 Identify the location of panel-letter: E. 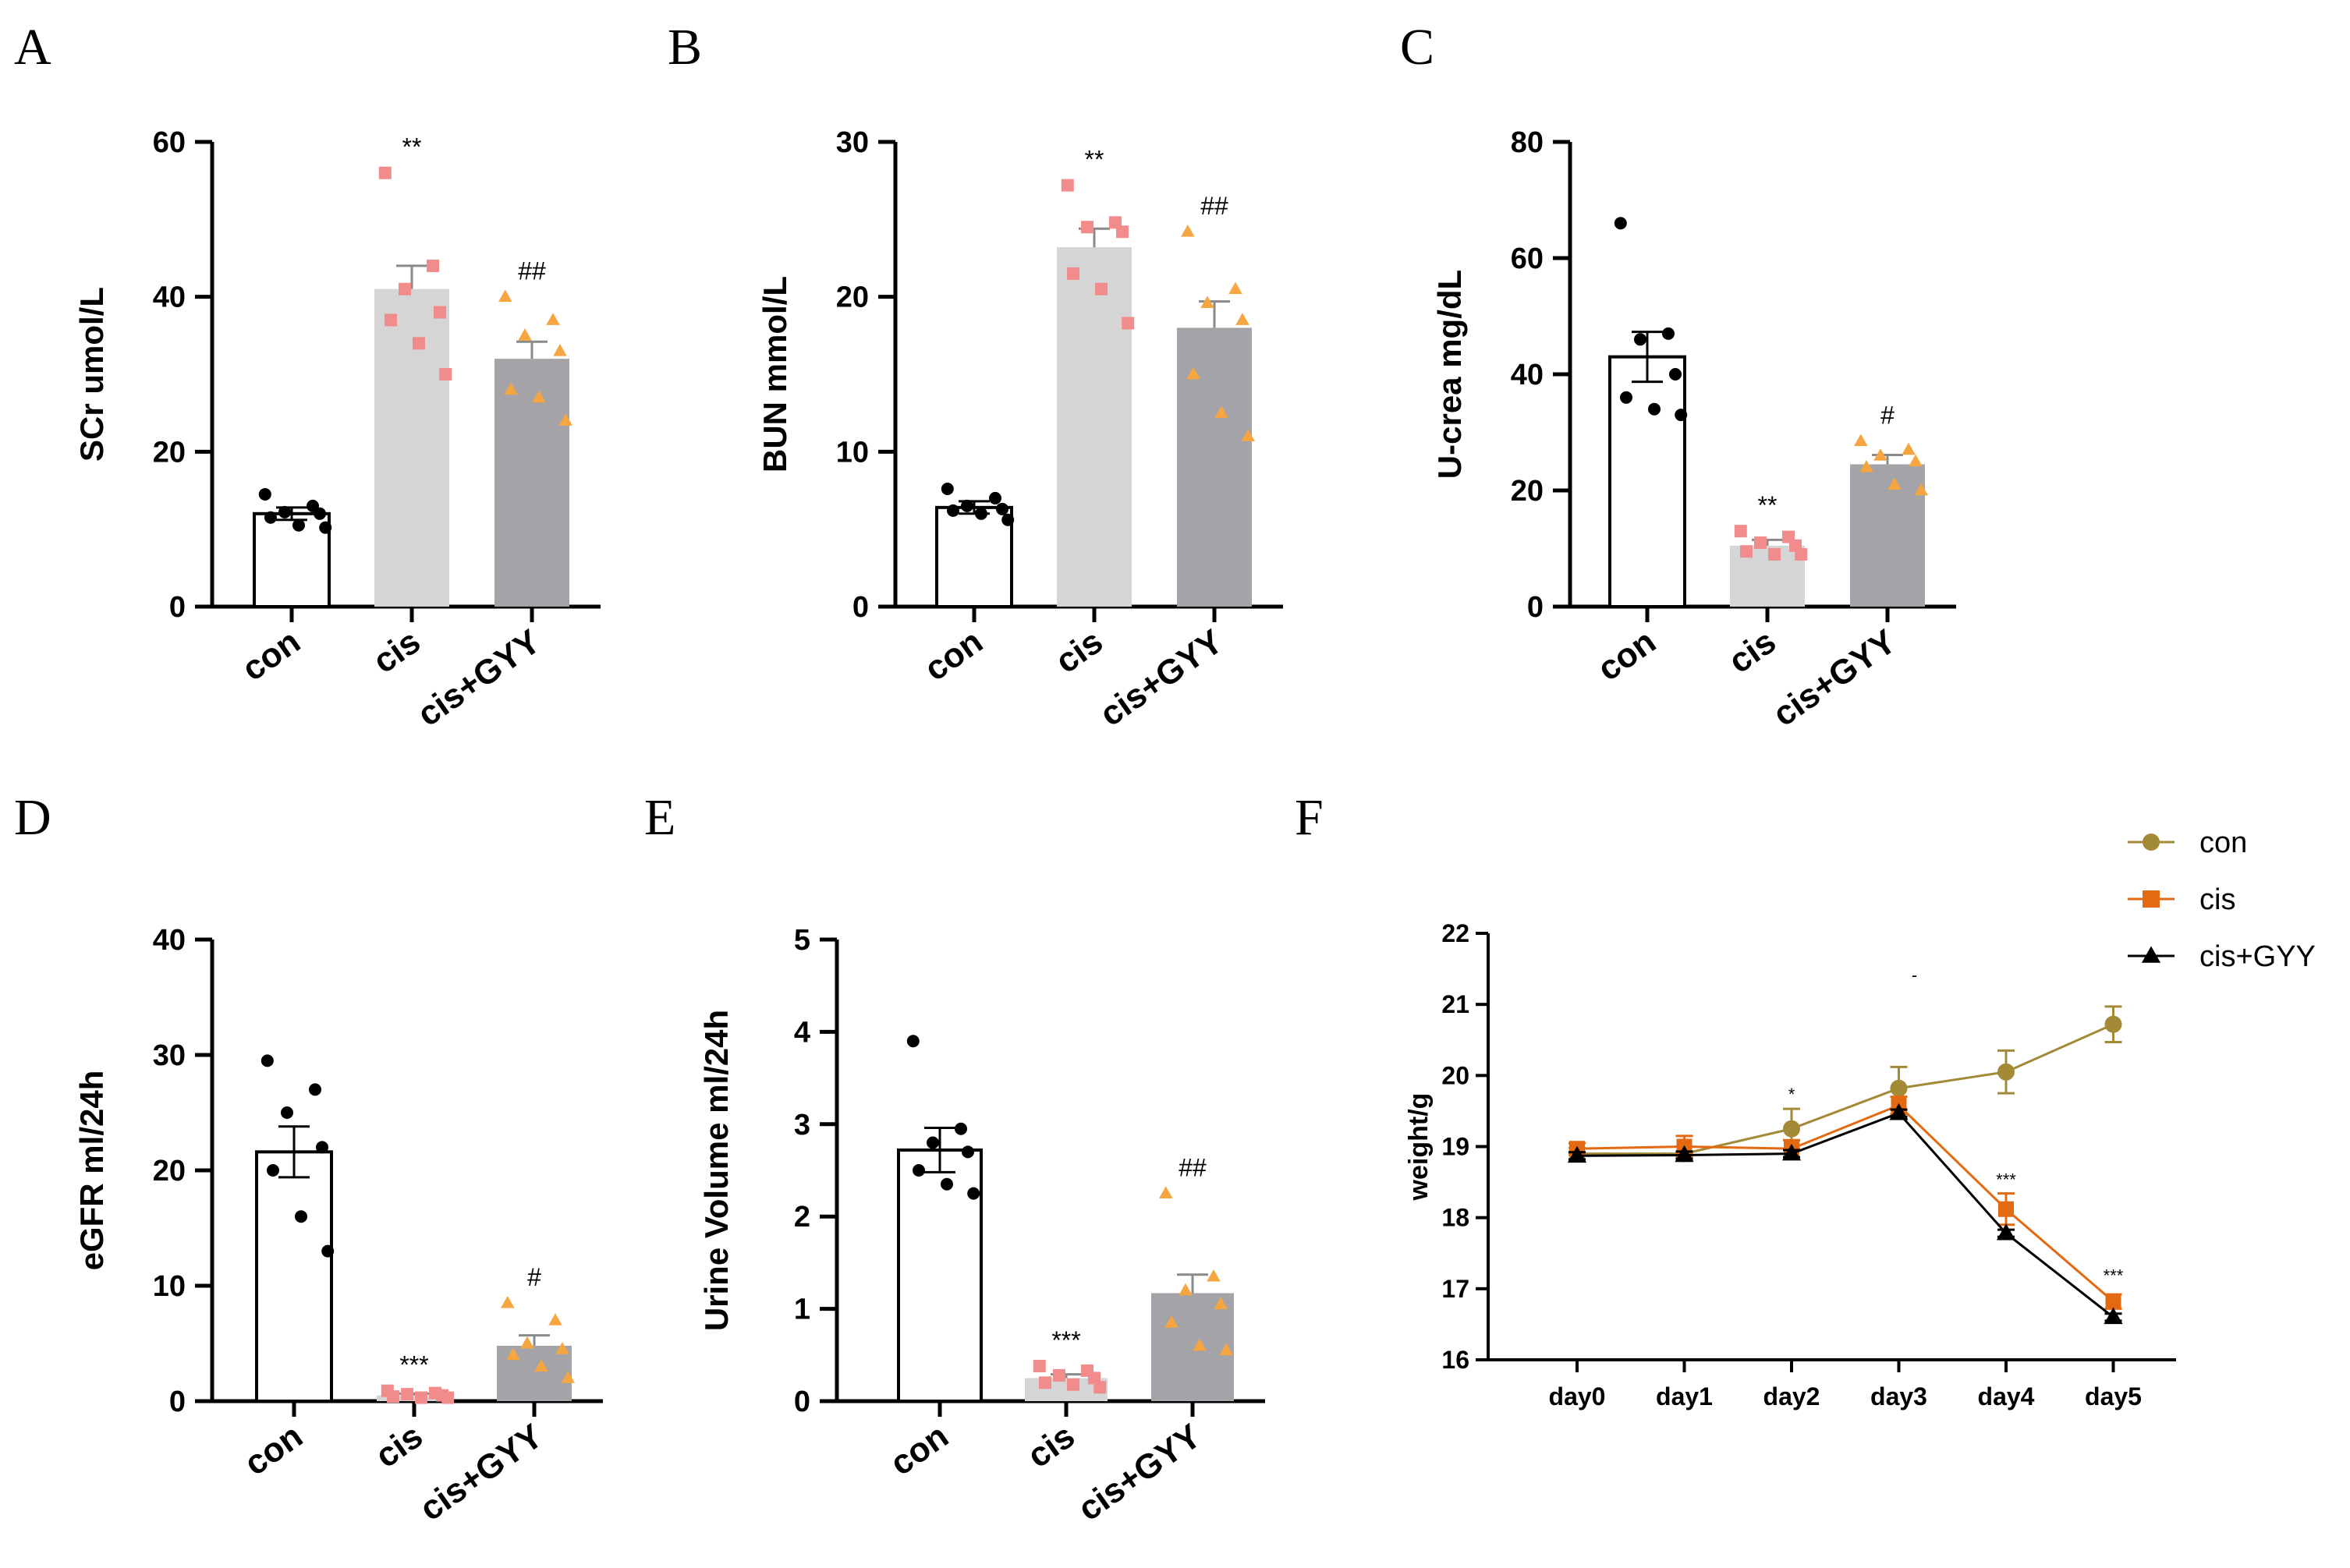
(660, 817).